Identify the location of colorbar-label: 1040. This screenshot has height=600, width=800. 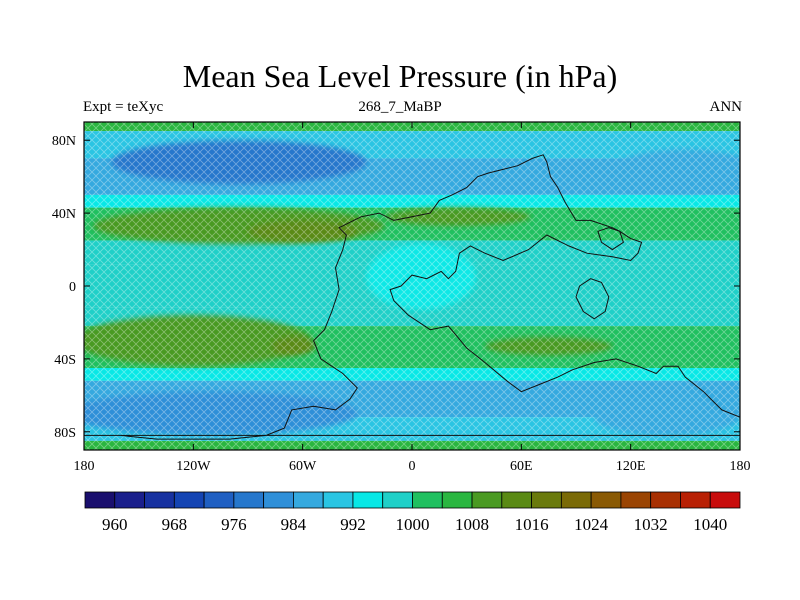
(710, 524).